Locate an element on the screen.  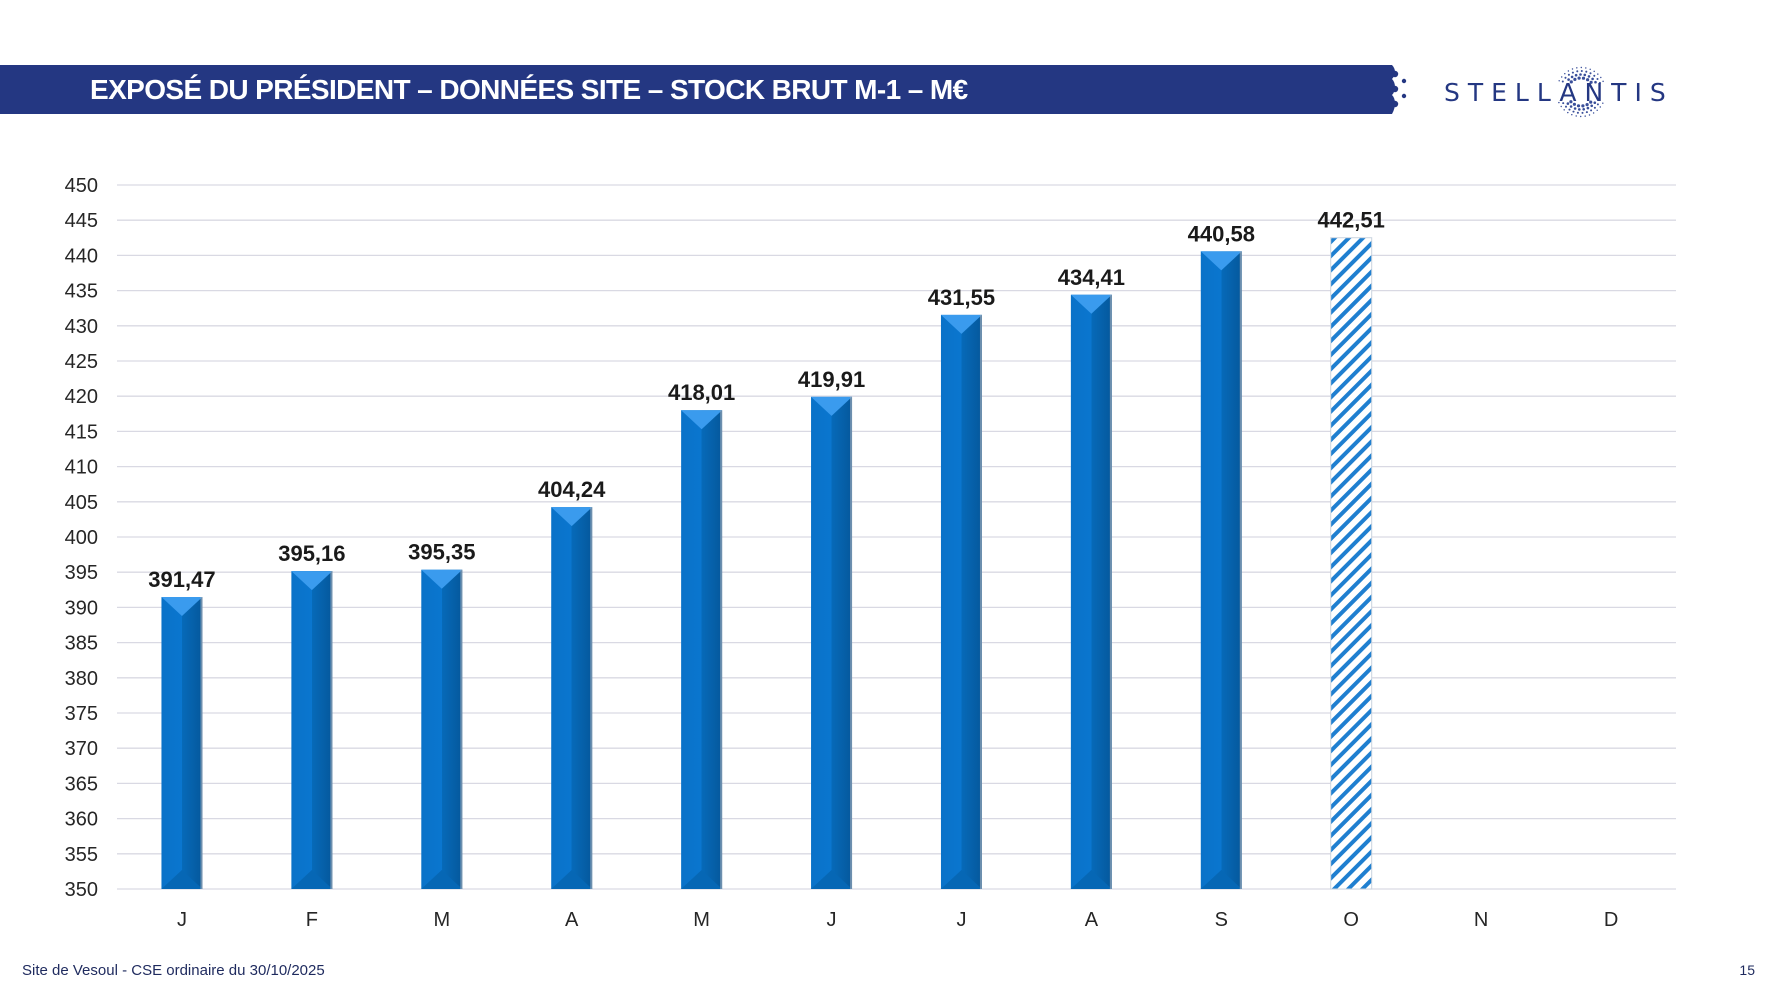
data-label: 431,55 is located at coordinates (961, 297).